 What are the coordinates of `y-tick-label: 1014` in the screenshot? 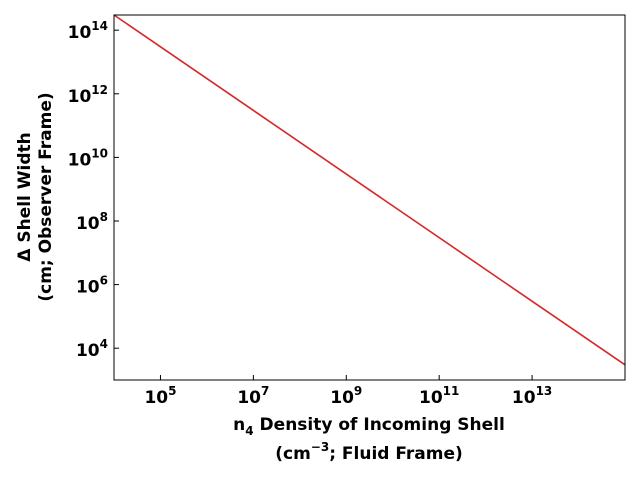 It's located at (88, 31).